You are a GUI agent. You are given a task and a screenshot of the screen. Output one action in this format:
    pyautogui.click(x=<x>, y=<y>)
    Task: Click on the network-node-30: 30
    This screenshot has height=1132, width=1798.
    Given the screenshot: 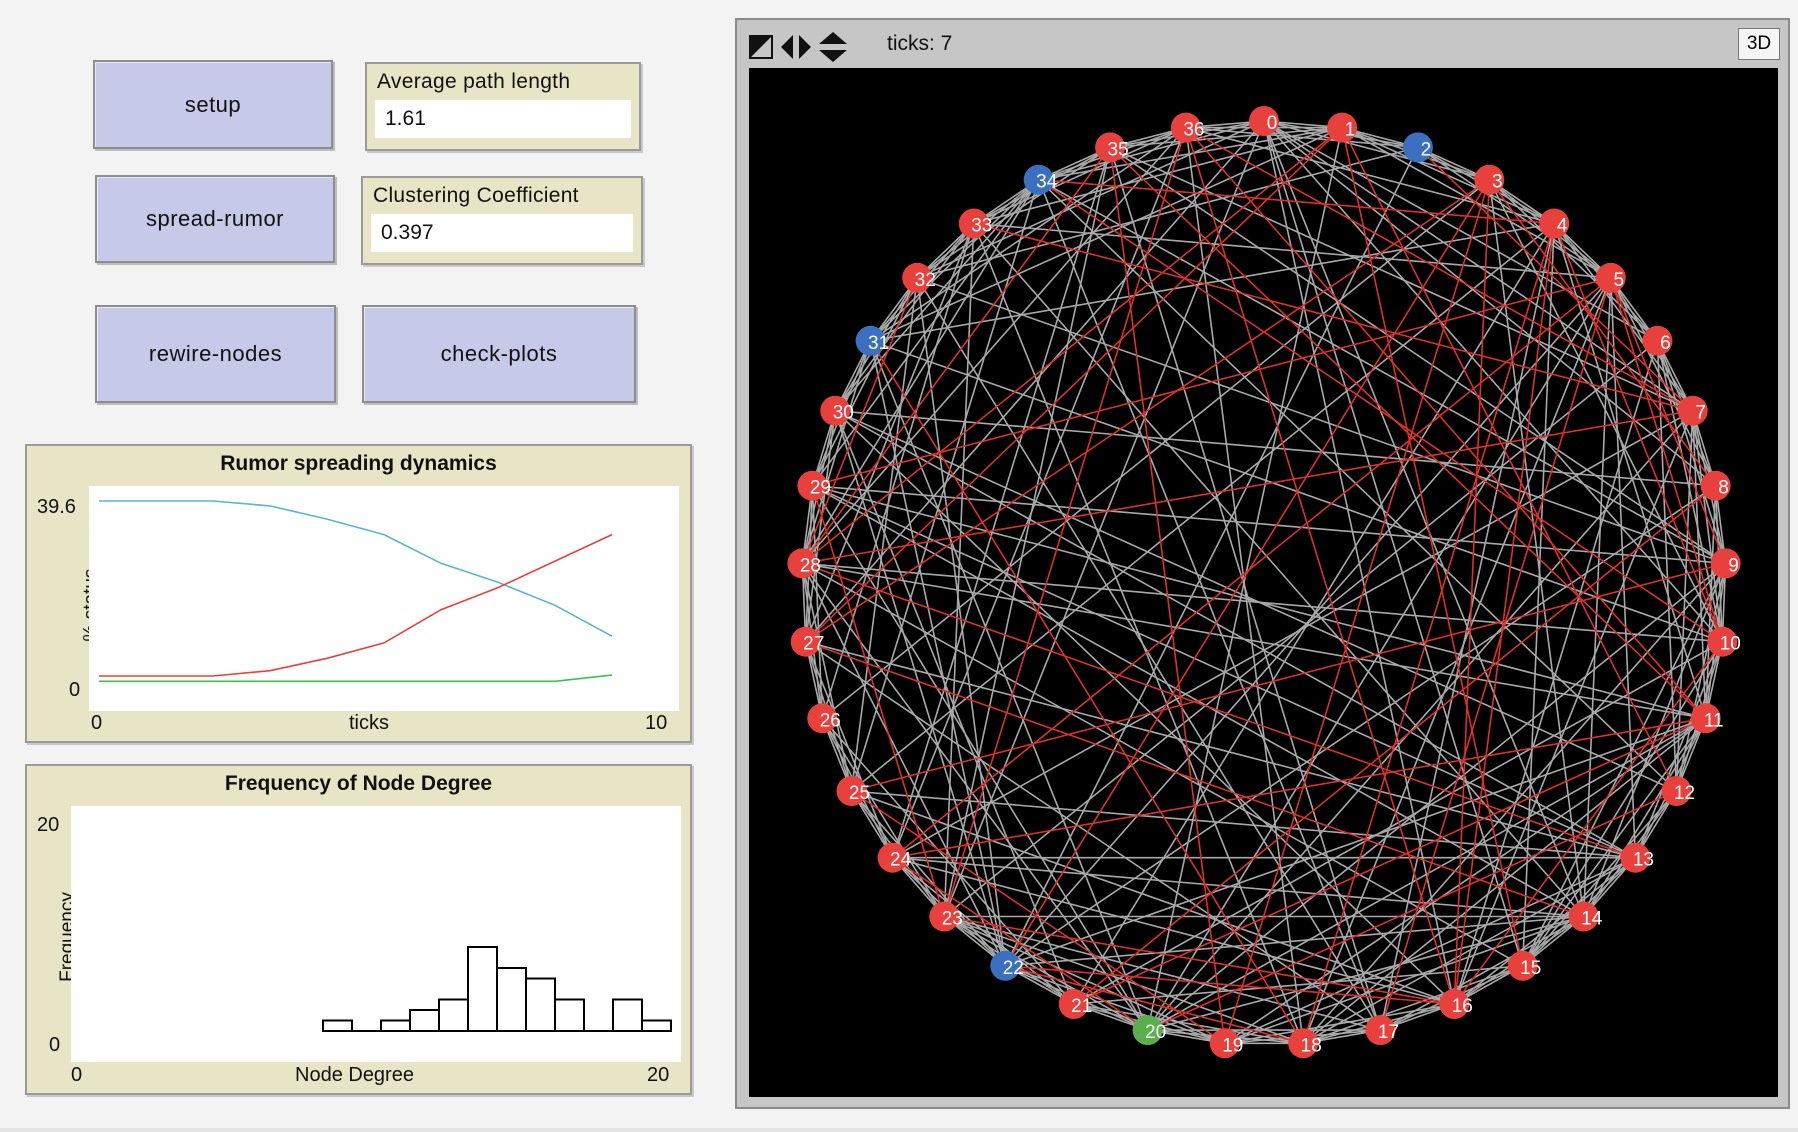 What is the action you would take?
    pyautogui.click(x=837, y=410)
    